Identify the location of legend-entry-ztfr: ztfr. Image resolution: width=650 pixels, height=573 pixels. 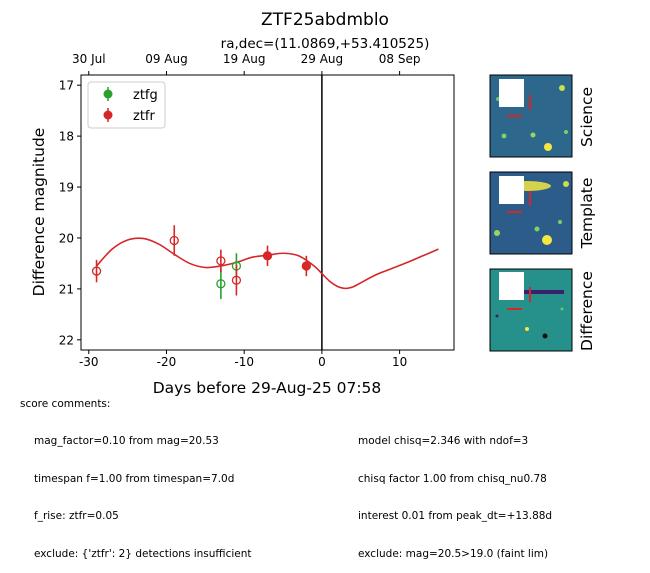
(129, 116).